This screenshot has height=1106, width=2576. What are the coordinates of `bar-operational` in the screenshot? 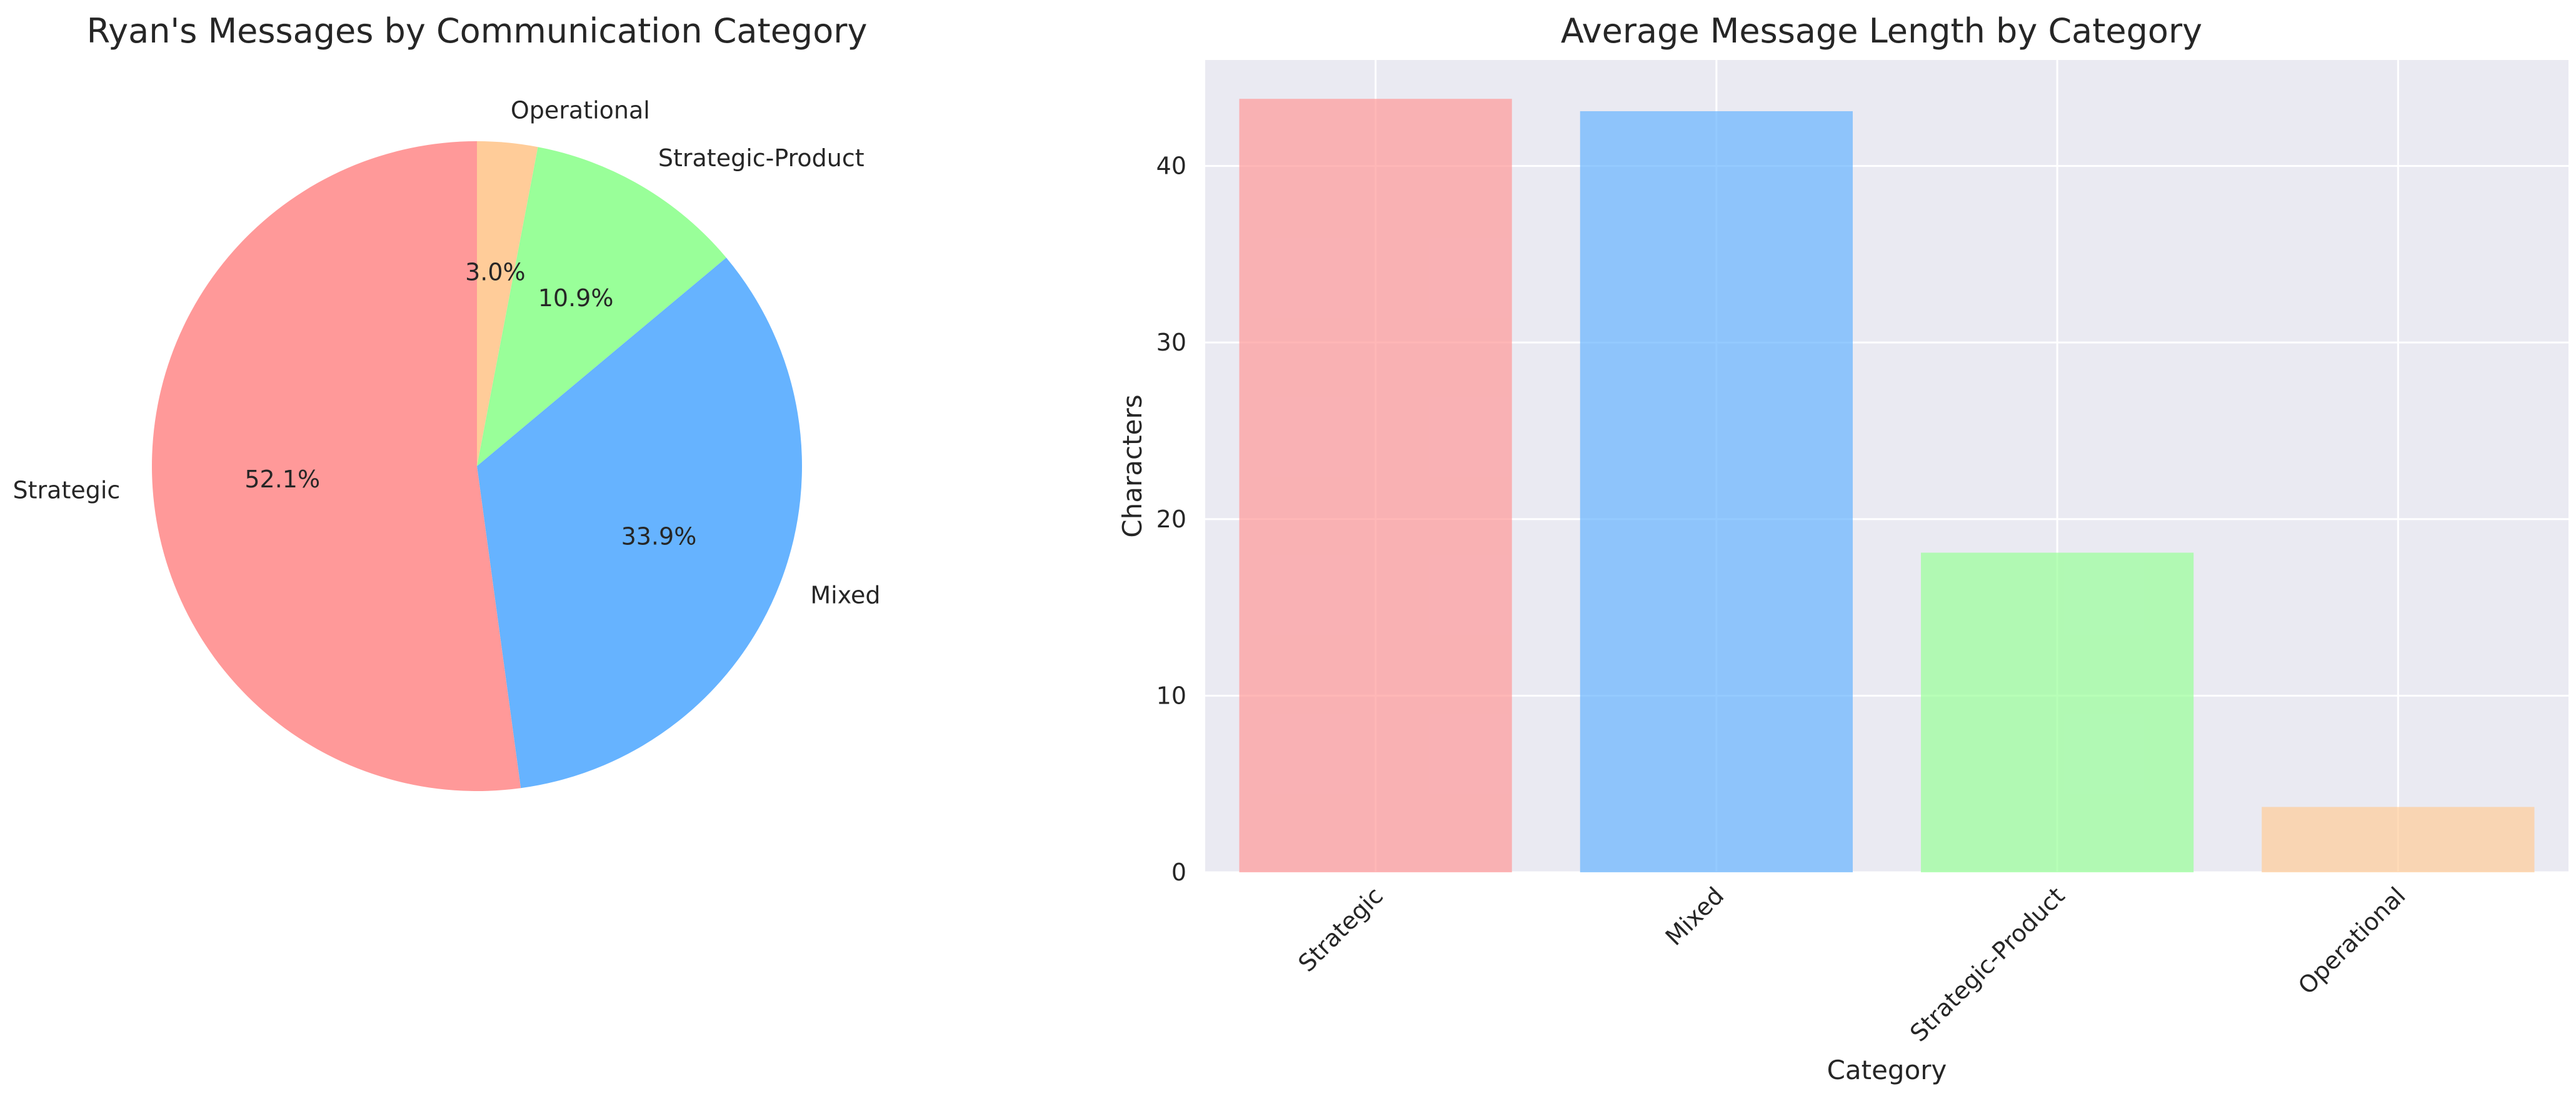 It's located at (2398, 839).